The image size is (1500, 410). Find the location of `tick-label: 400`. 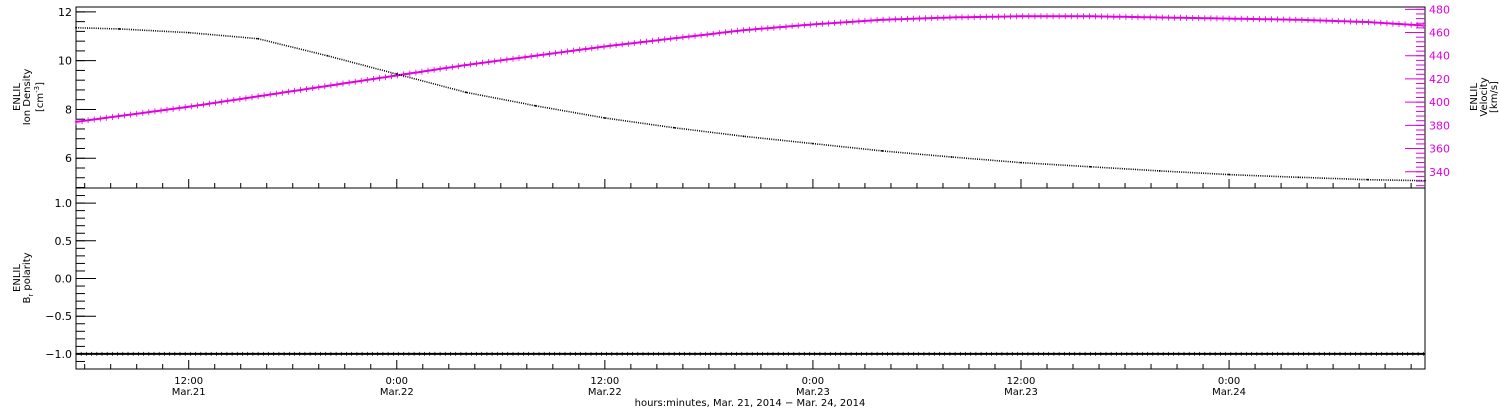

tick-label: 400 is located at coordinates (1439, 102).